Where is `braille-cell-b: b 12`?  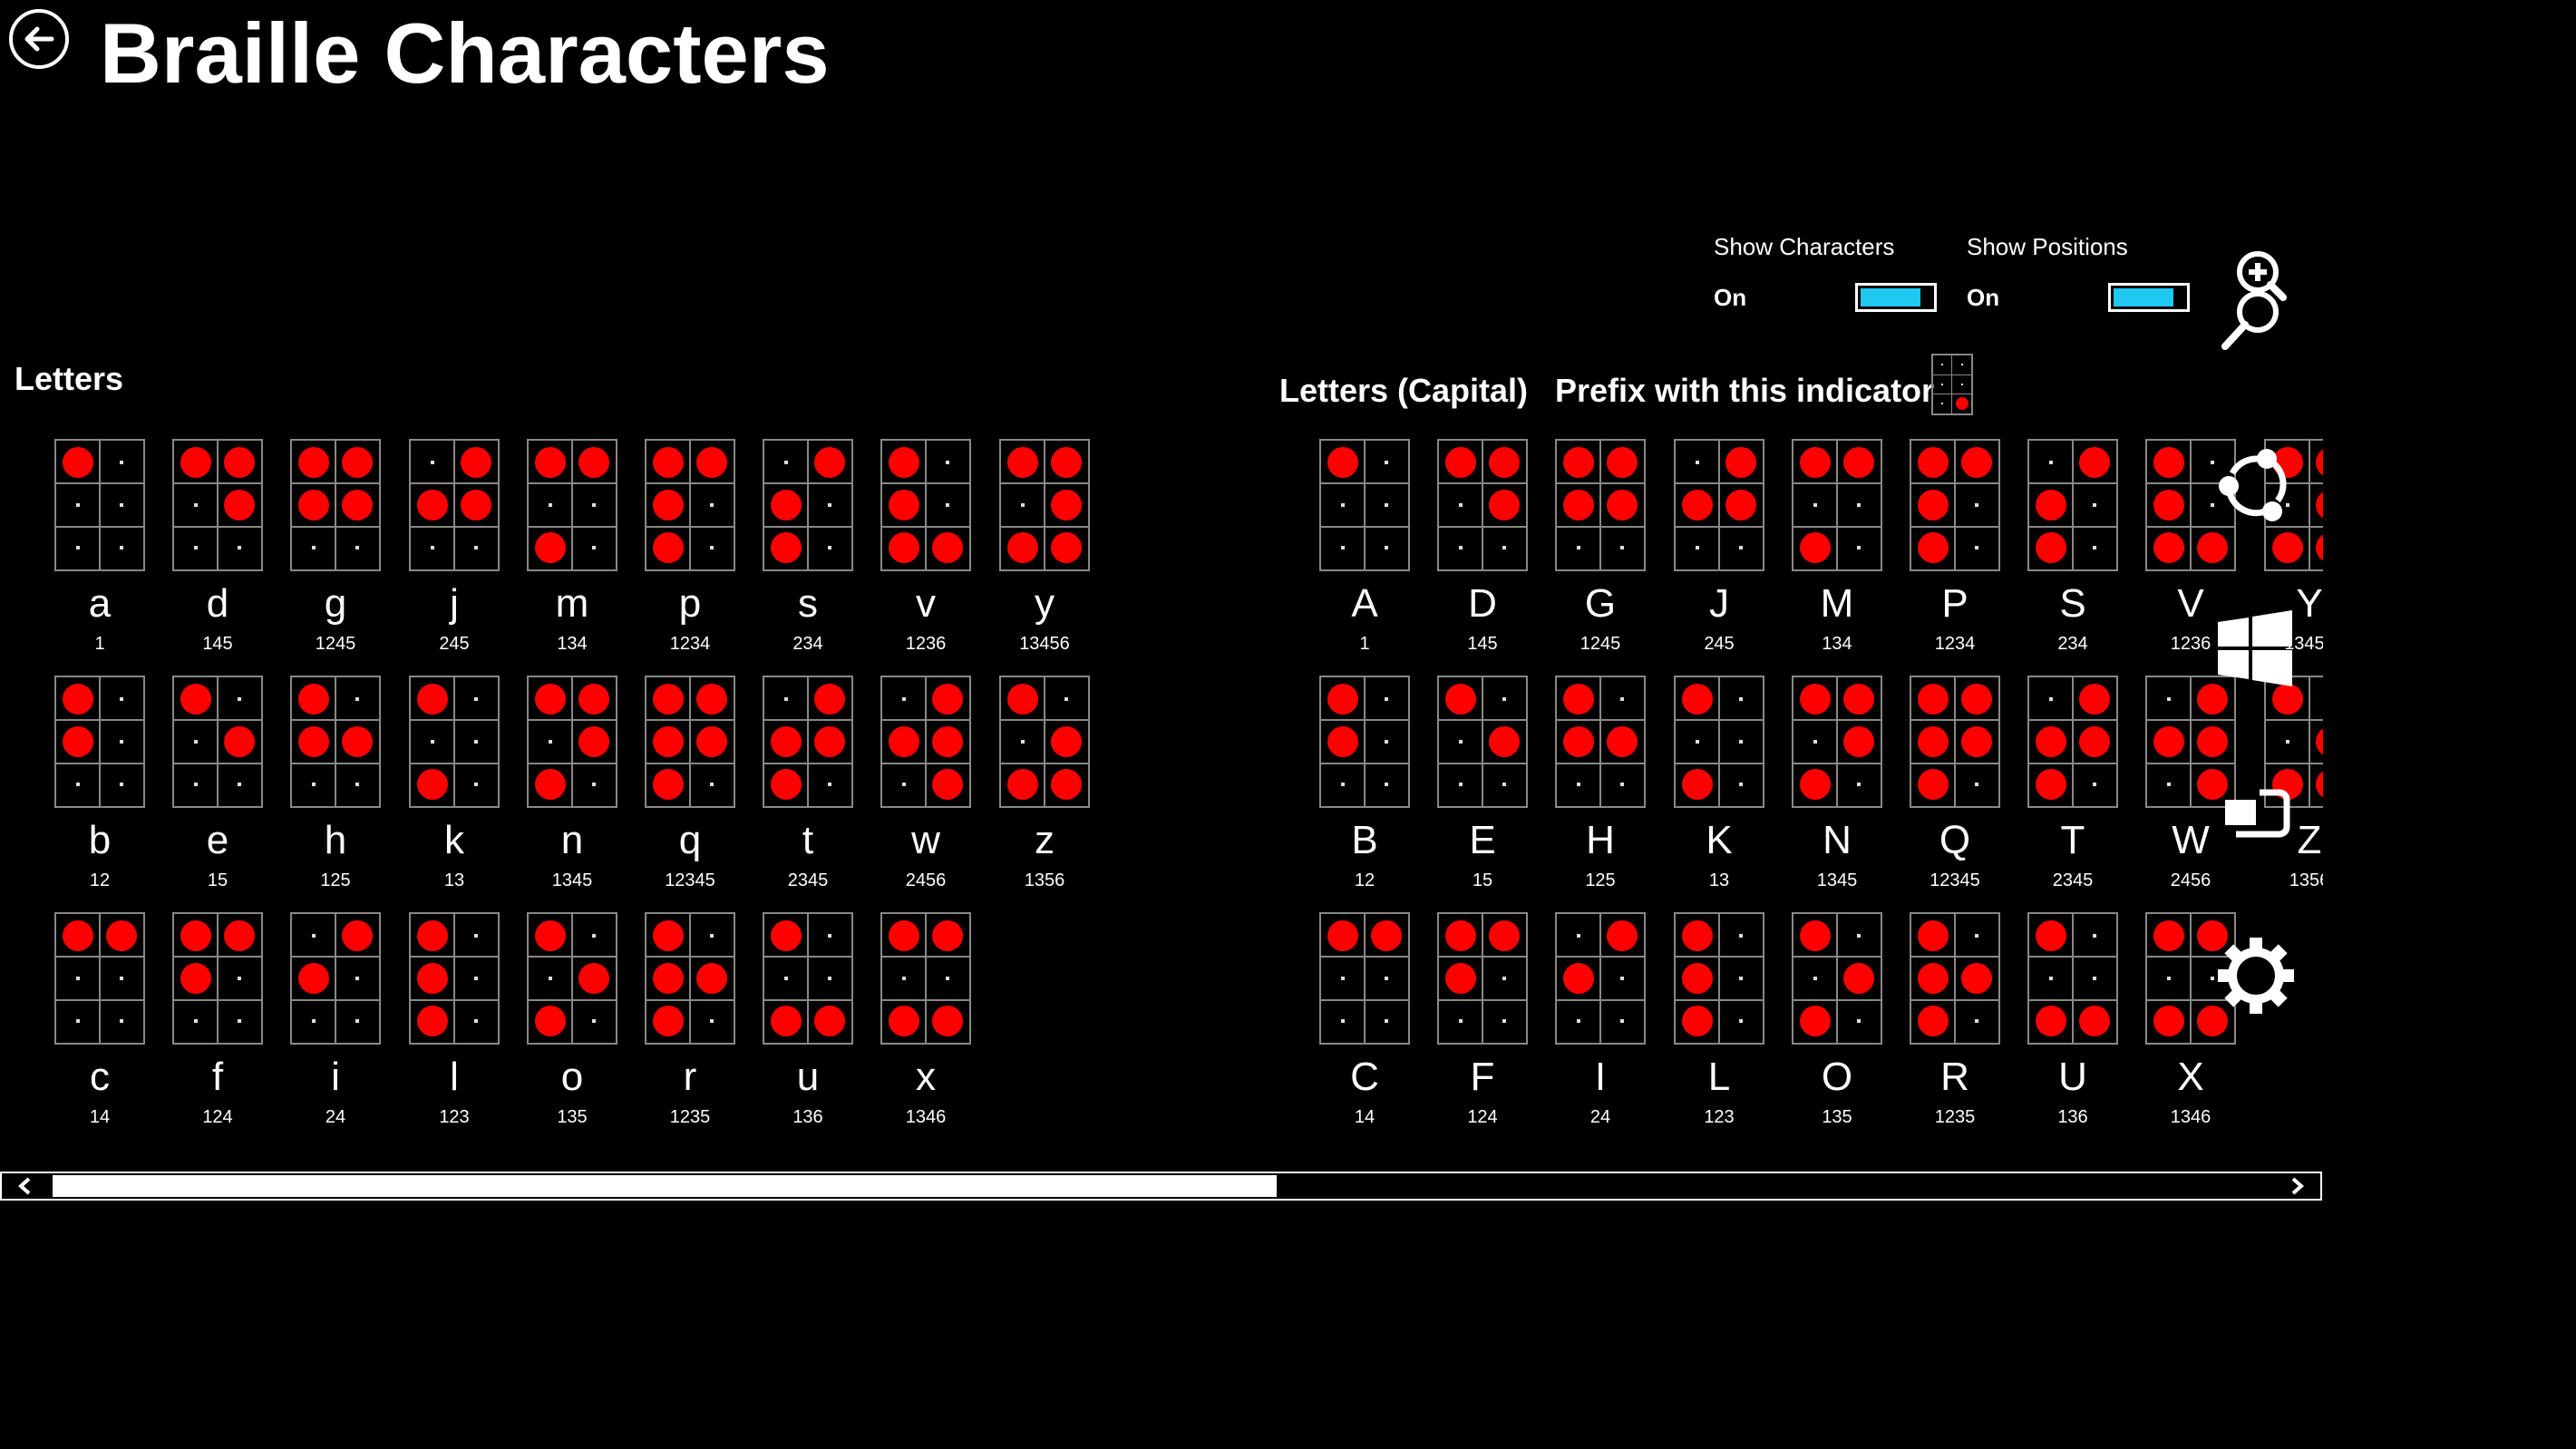
braille-cell-b: b 12 is located at coordinates (99, 787).